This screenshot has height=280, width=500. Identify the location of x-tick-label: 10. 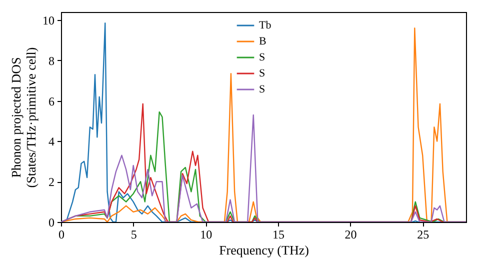
(206, 235).